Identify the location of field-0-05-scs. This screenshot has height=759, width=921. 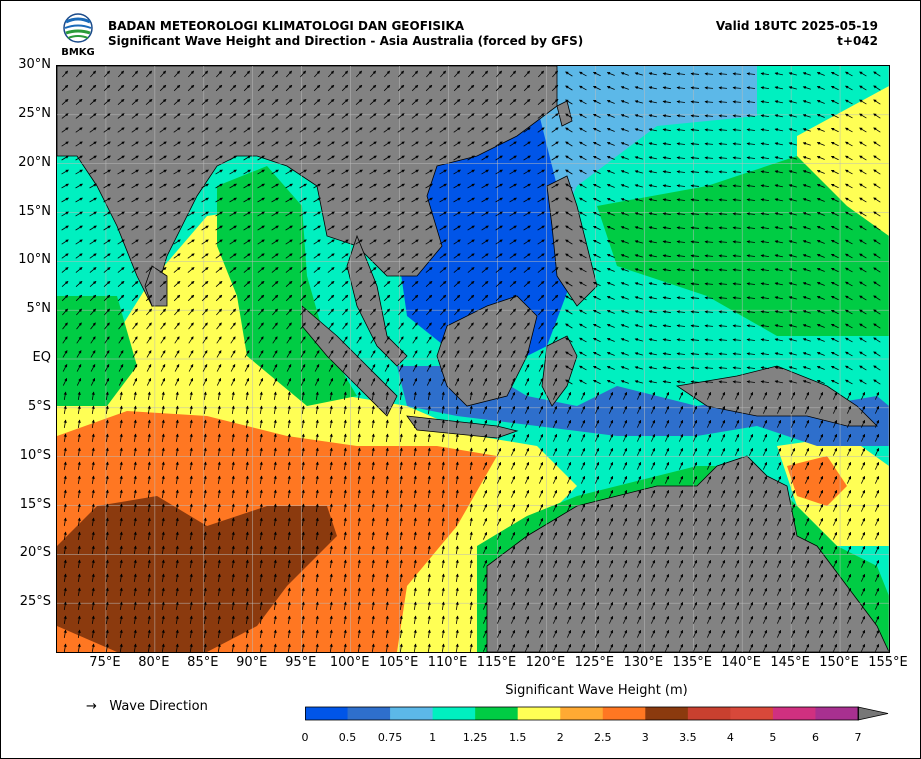
(487, 236).